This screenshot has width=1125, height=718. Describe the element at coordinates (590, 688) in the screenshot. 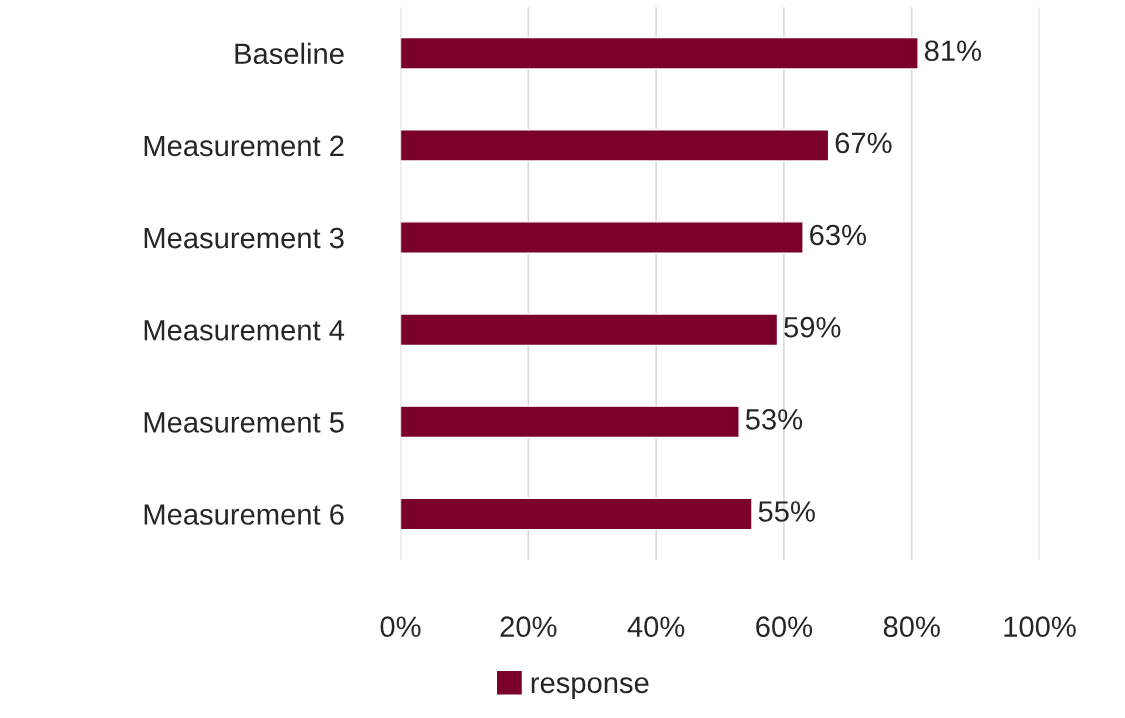

I see `legend-label: response` at that location.